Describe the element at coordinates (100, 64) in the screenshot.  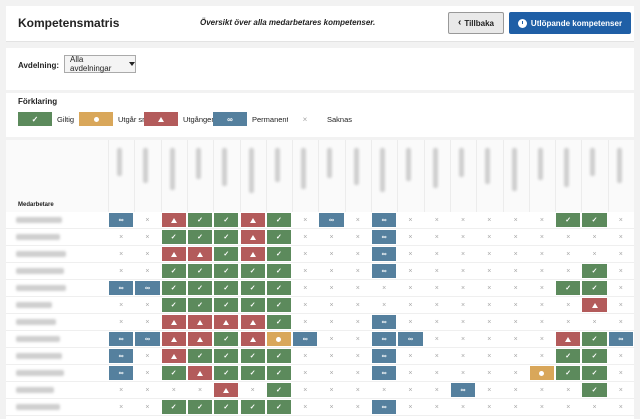
I see `department-select: Alla avdelningar` at that location.